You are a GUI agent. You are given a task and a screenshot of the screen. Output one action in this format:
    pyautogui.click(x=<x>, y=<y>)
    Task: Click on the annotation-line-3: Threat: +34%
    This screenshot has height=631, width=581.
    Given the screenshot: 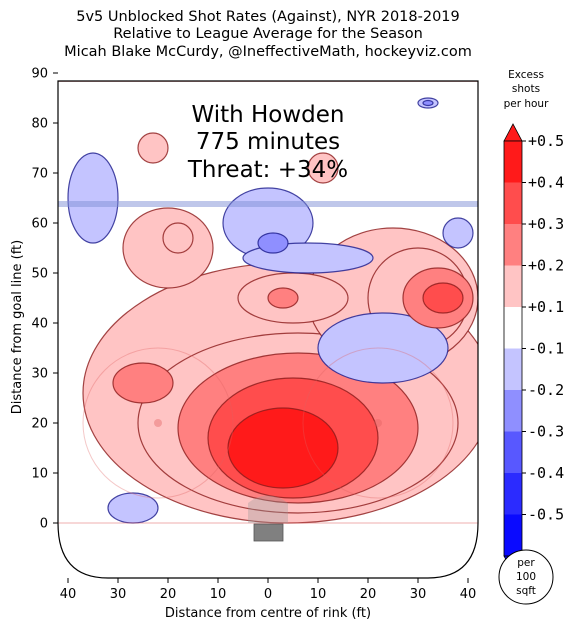 What is the action you would take?
    pyautogui.click(x=267, y=170)
    